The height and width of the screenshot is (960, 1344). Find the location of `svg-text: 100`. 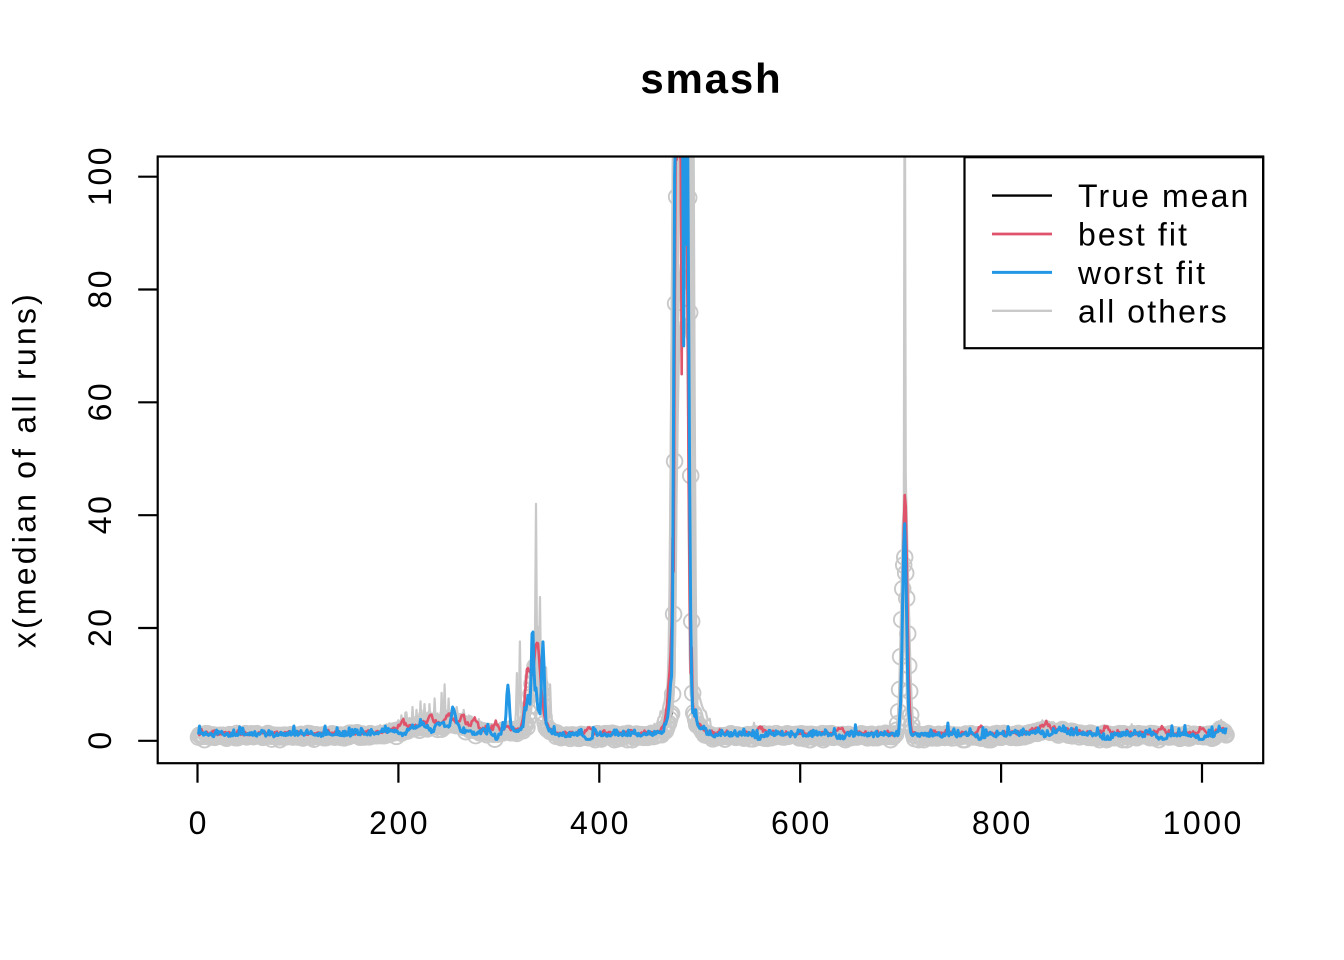

svg-text: 100 is located at coordinates (100, 175).